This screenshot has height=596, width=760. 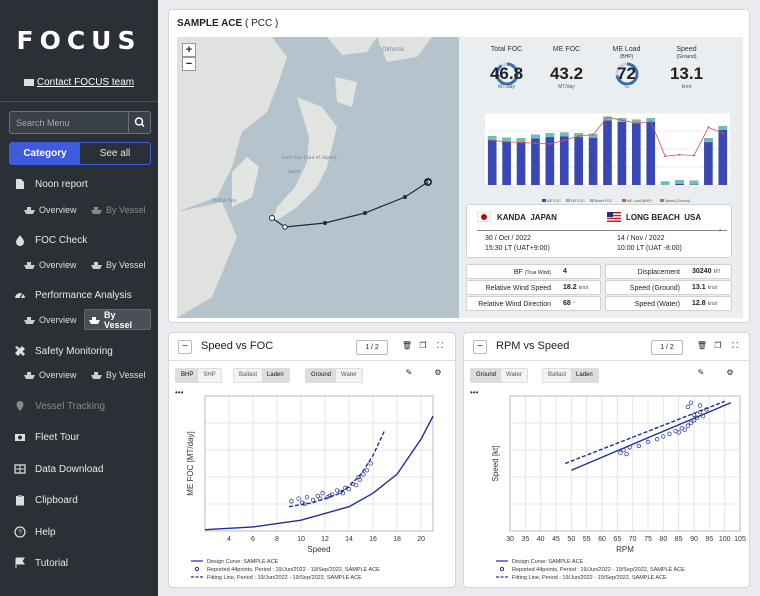 What do you see at coordinates (189, 50) in the screenshot?
I see `map-zoom-in: +` at bounding box center [189, 50].